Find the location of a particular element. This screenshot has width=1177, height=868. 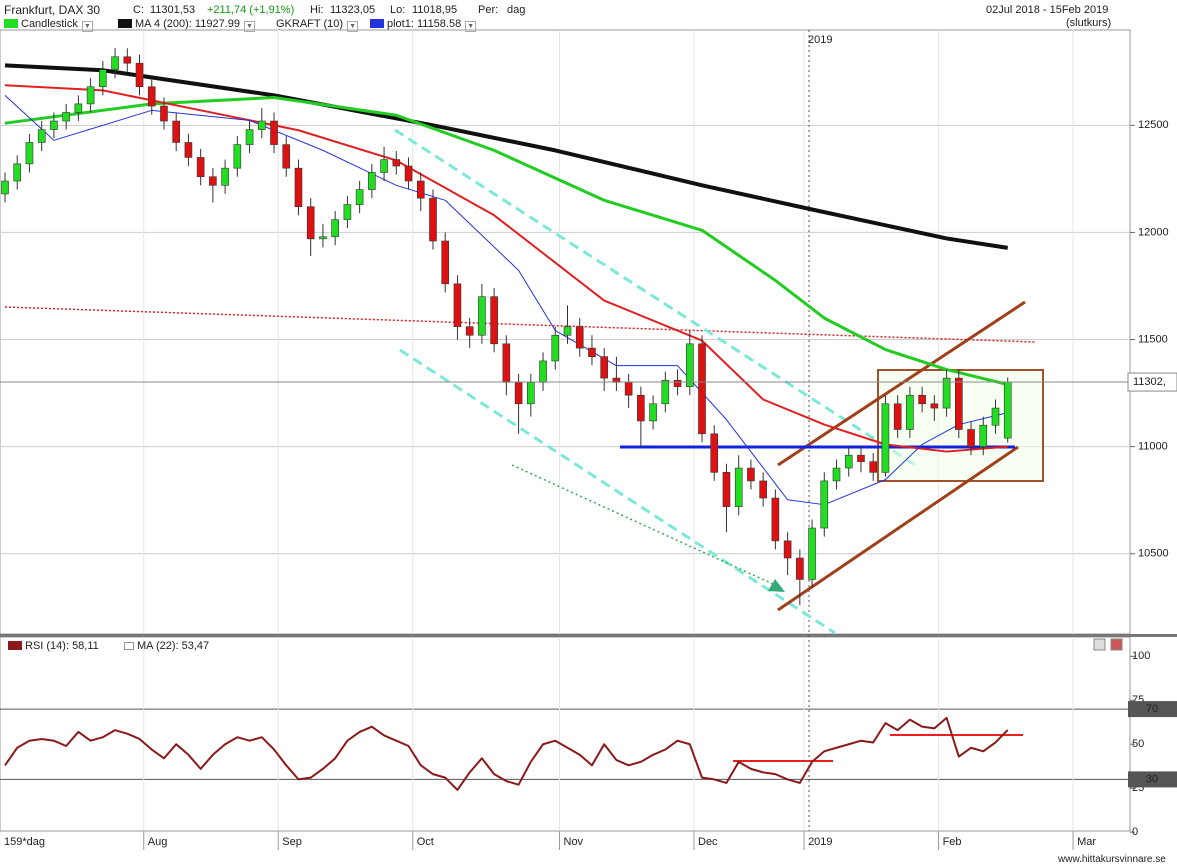

legend-item: MA (22): 53,47 is located at coordinates (166, 646).